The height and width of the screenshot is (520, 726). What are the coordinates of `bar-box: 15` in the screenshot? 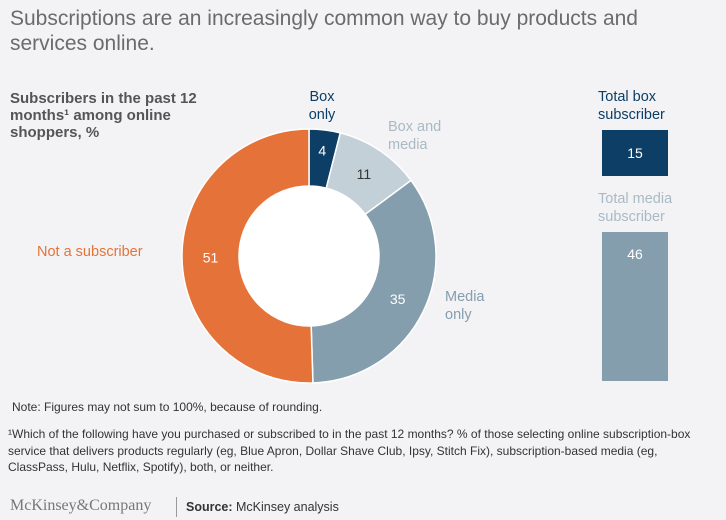 It's located at (635, 153).